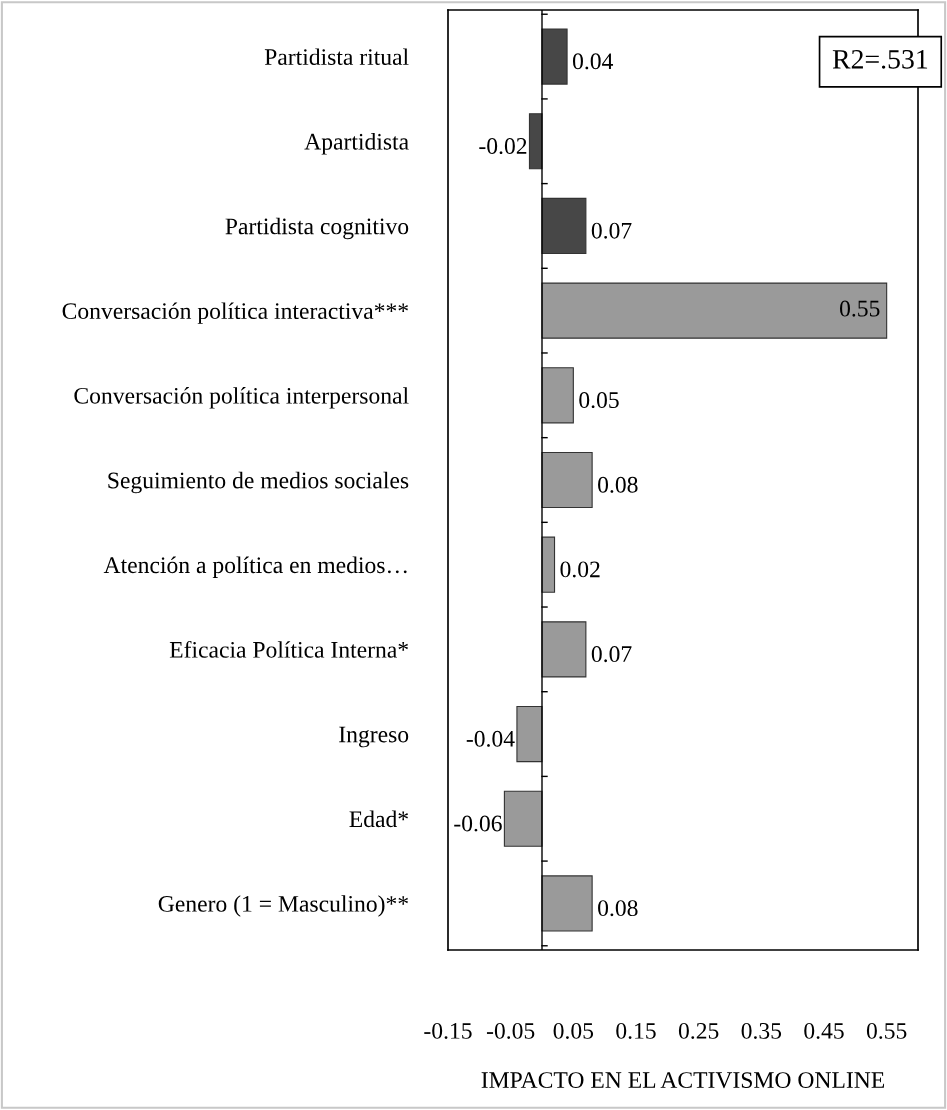 This screenshot has width=947, height=1110. Describe the element at coordinates (573, 1030) in the screenshot. I see `x-tick-label: 0.05` at that location.